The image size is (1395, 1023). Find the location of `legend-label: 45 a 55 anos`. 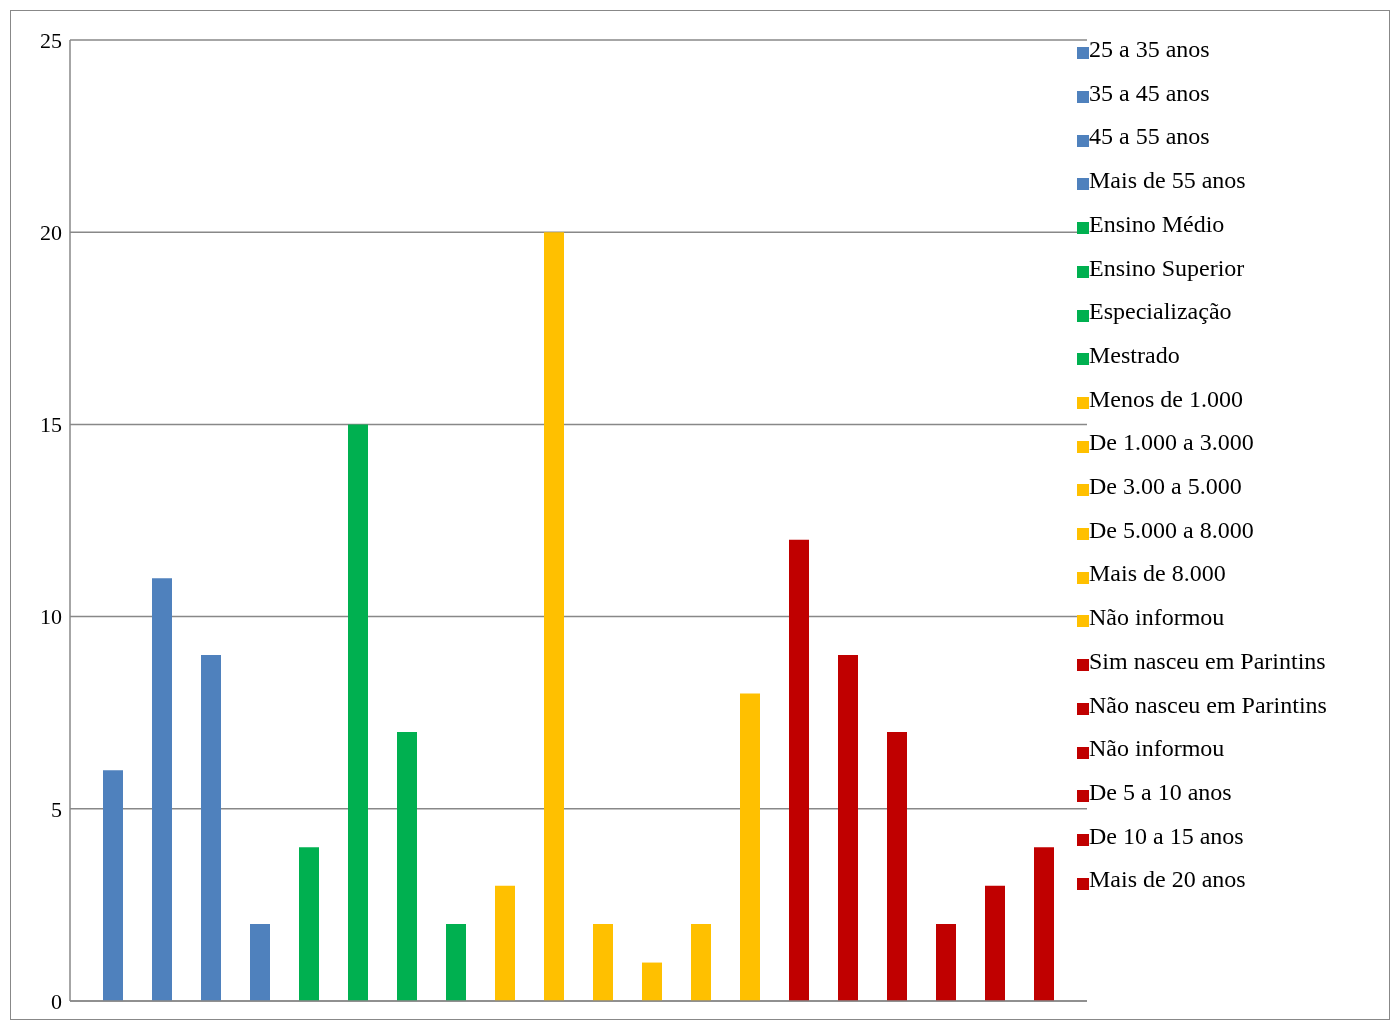

legend-label: 45 a 55 anos is located at coordinates (1149, 136).